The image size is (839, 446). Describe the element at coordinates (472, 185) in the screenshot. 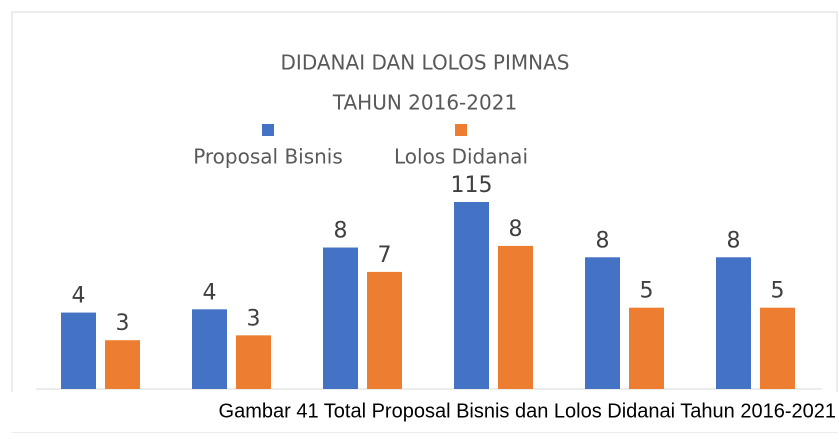

I see `data-label: 115` at that location.